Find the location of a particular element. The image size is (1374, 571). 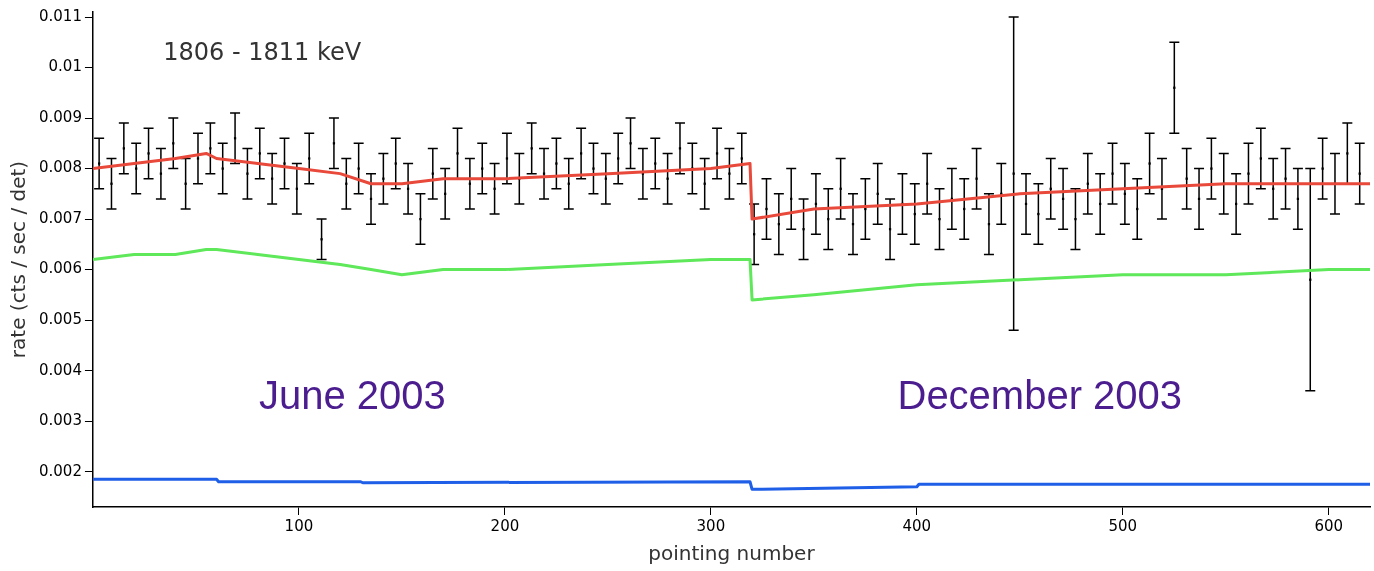

x-tick-label: 400 is located at coordinates (917, 525).